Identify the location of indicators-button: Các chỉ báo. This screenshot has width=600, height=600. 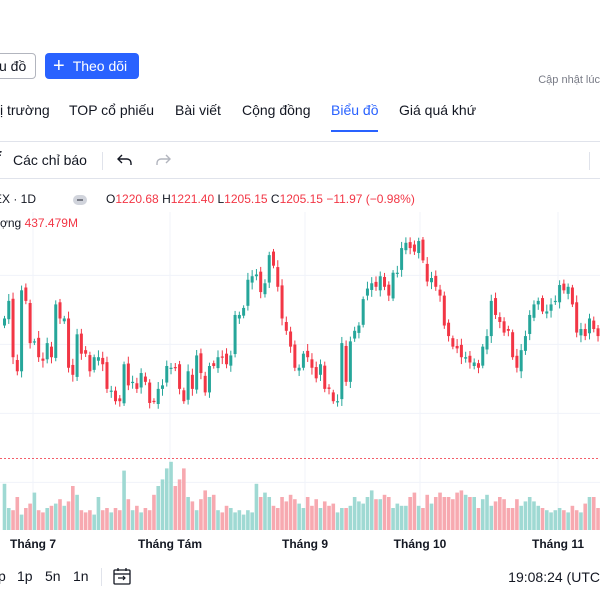
(50, 160).